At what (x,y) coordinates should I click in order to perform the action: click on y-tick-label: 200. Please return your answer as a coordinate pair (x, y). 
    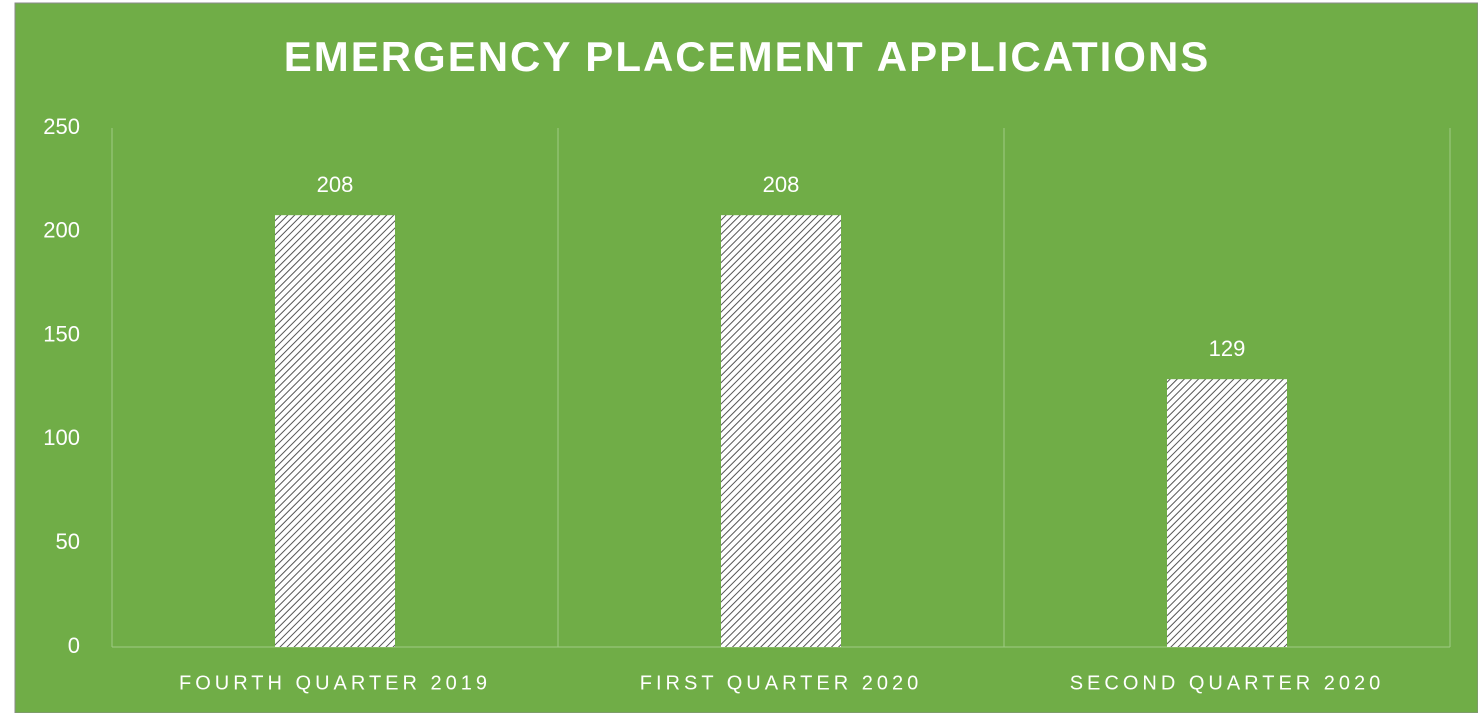
    Looking at the image, I should click on (61, 230).